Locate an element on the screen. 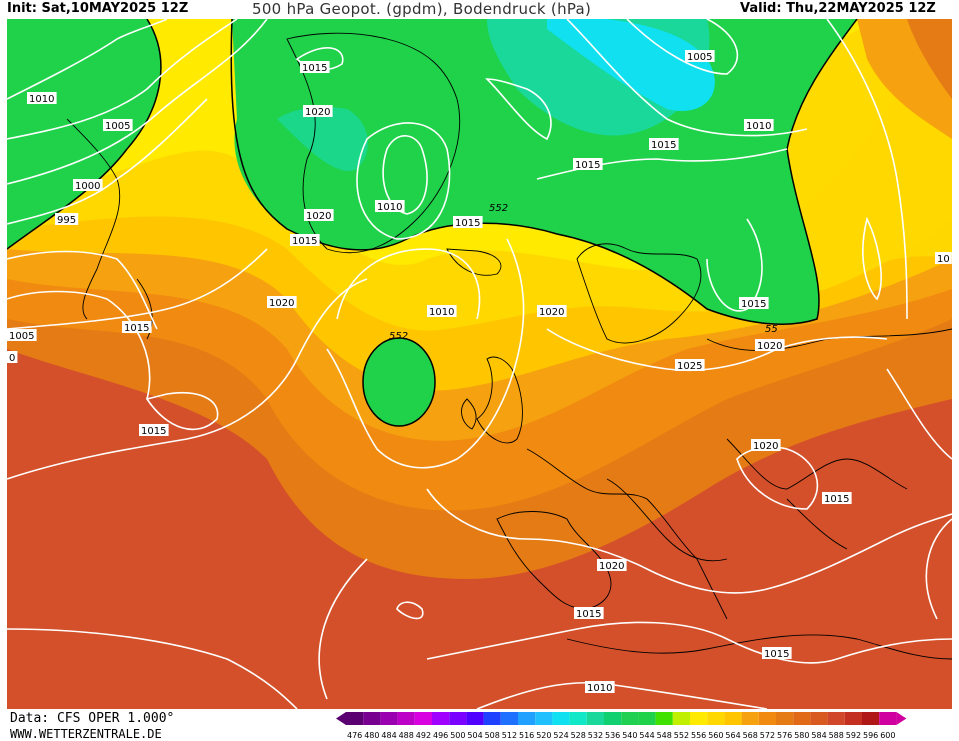 Image resolution: width=959 pixels, height=741 pixels. scale-value: 492 is located at coordinates (423, 735).